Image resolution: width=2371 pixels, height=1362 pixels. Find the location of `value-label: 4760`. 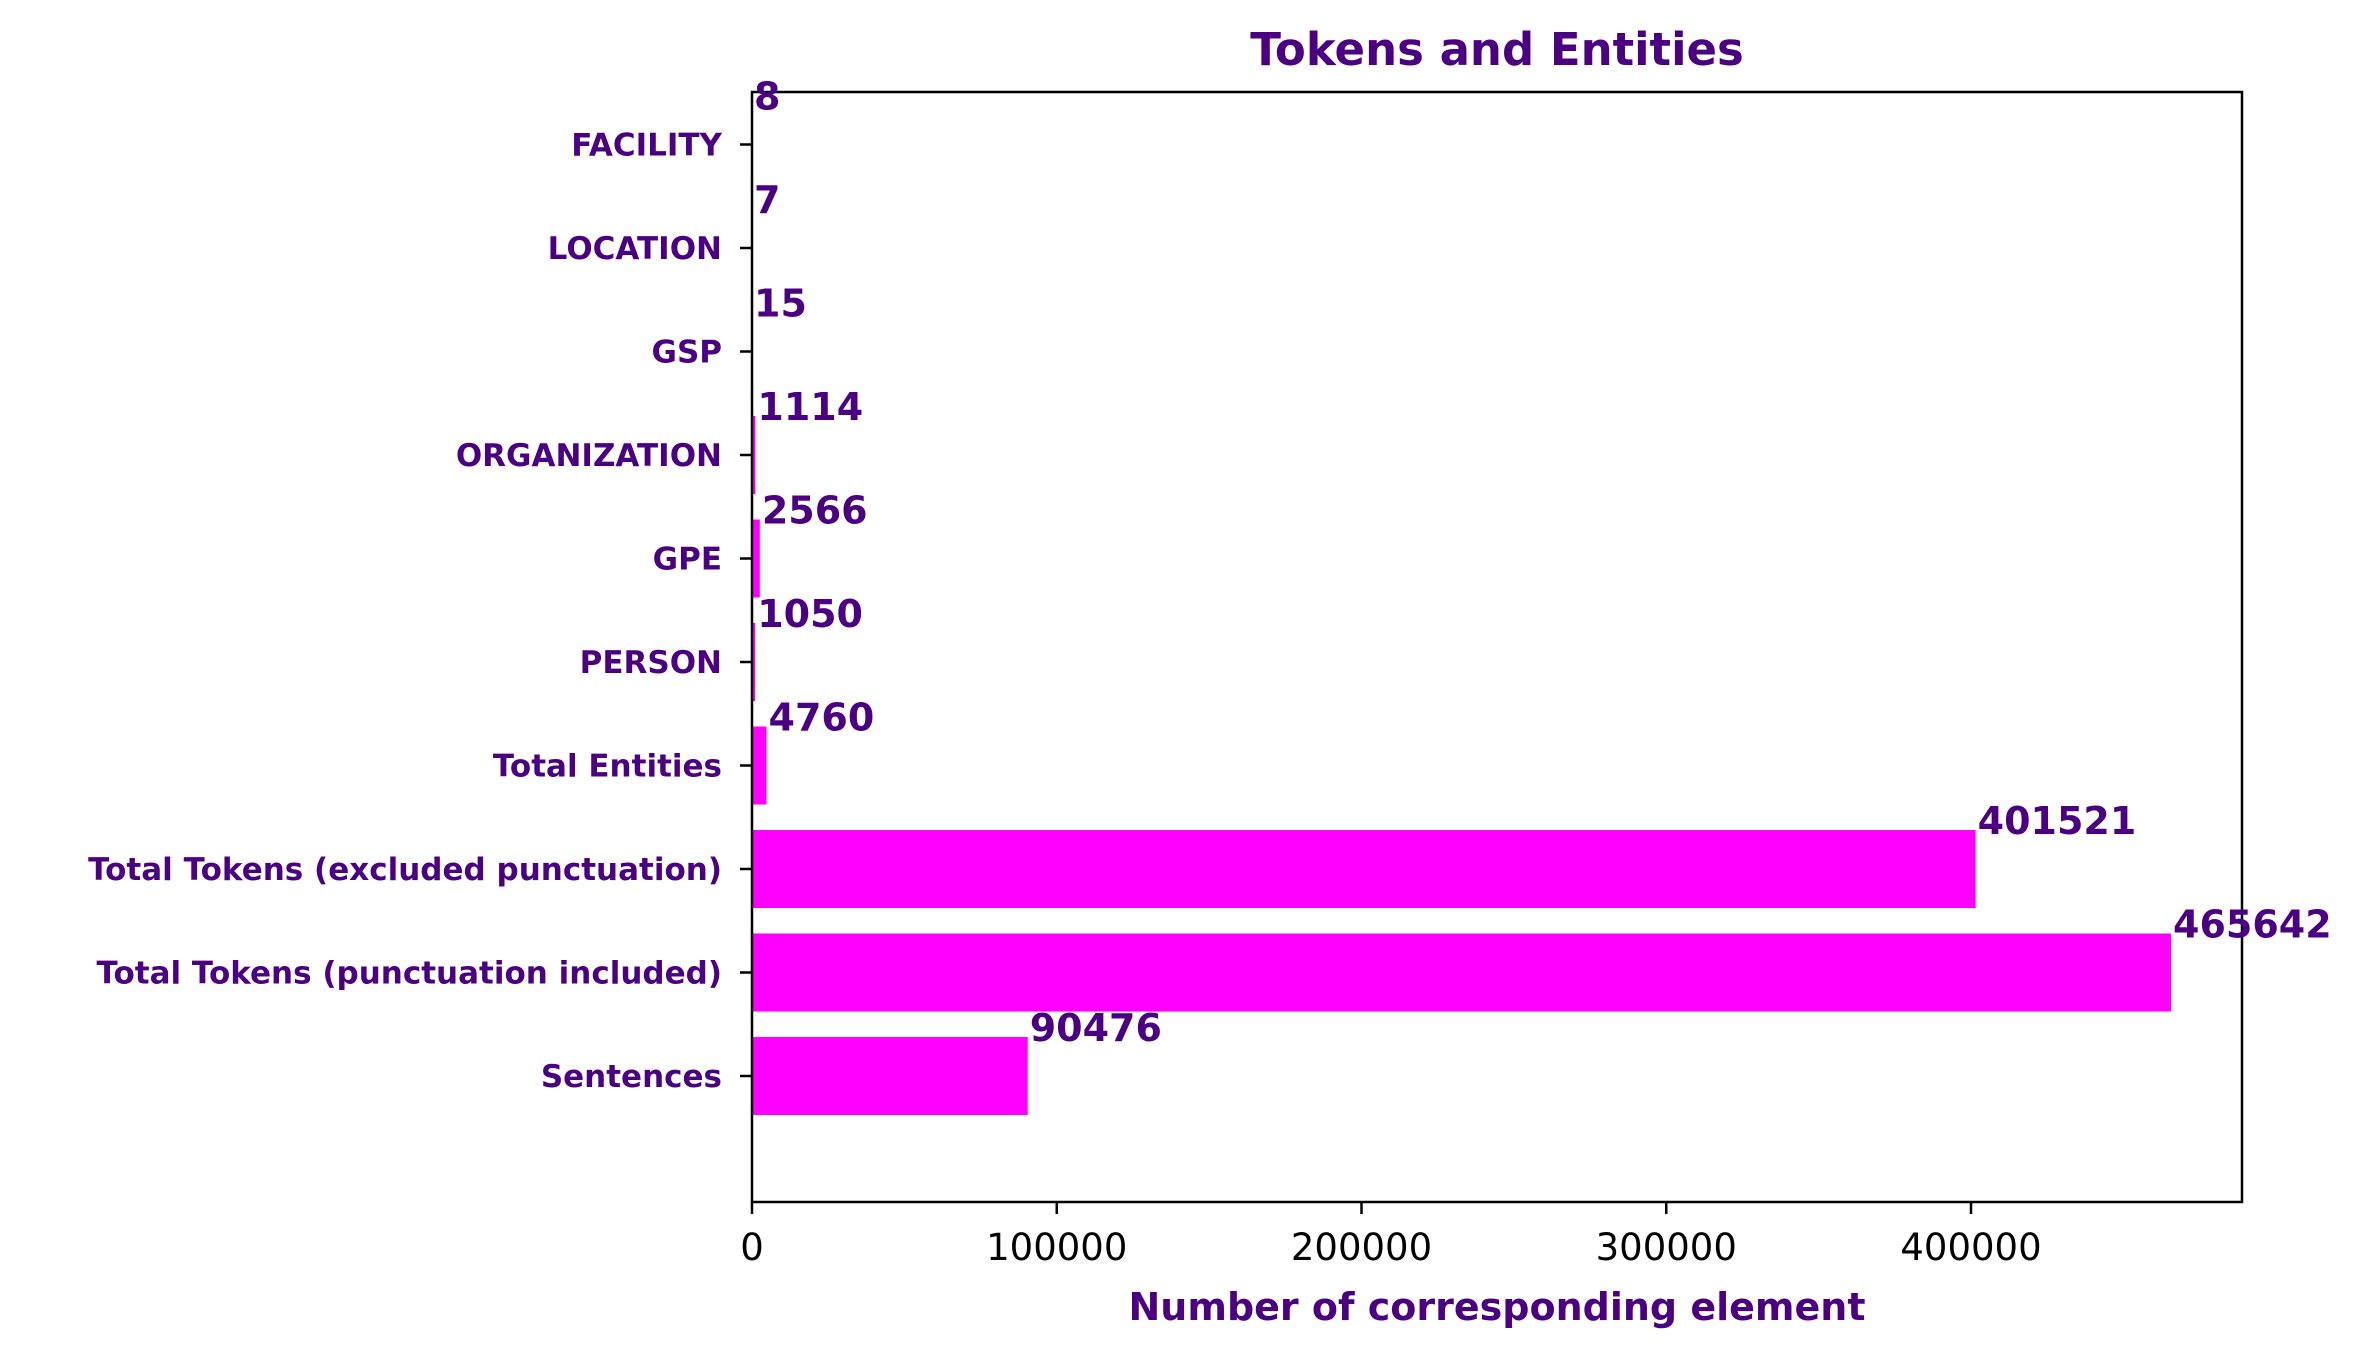

value-label: 4760 is located at coordinates (822, 718).